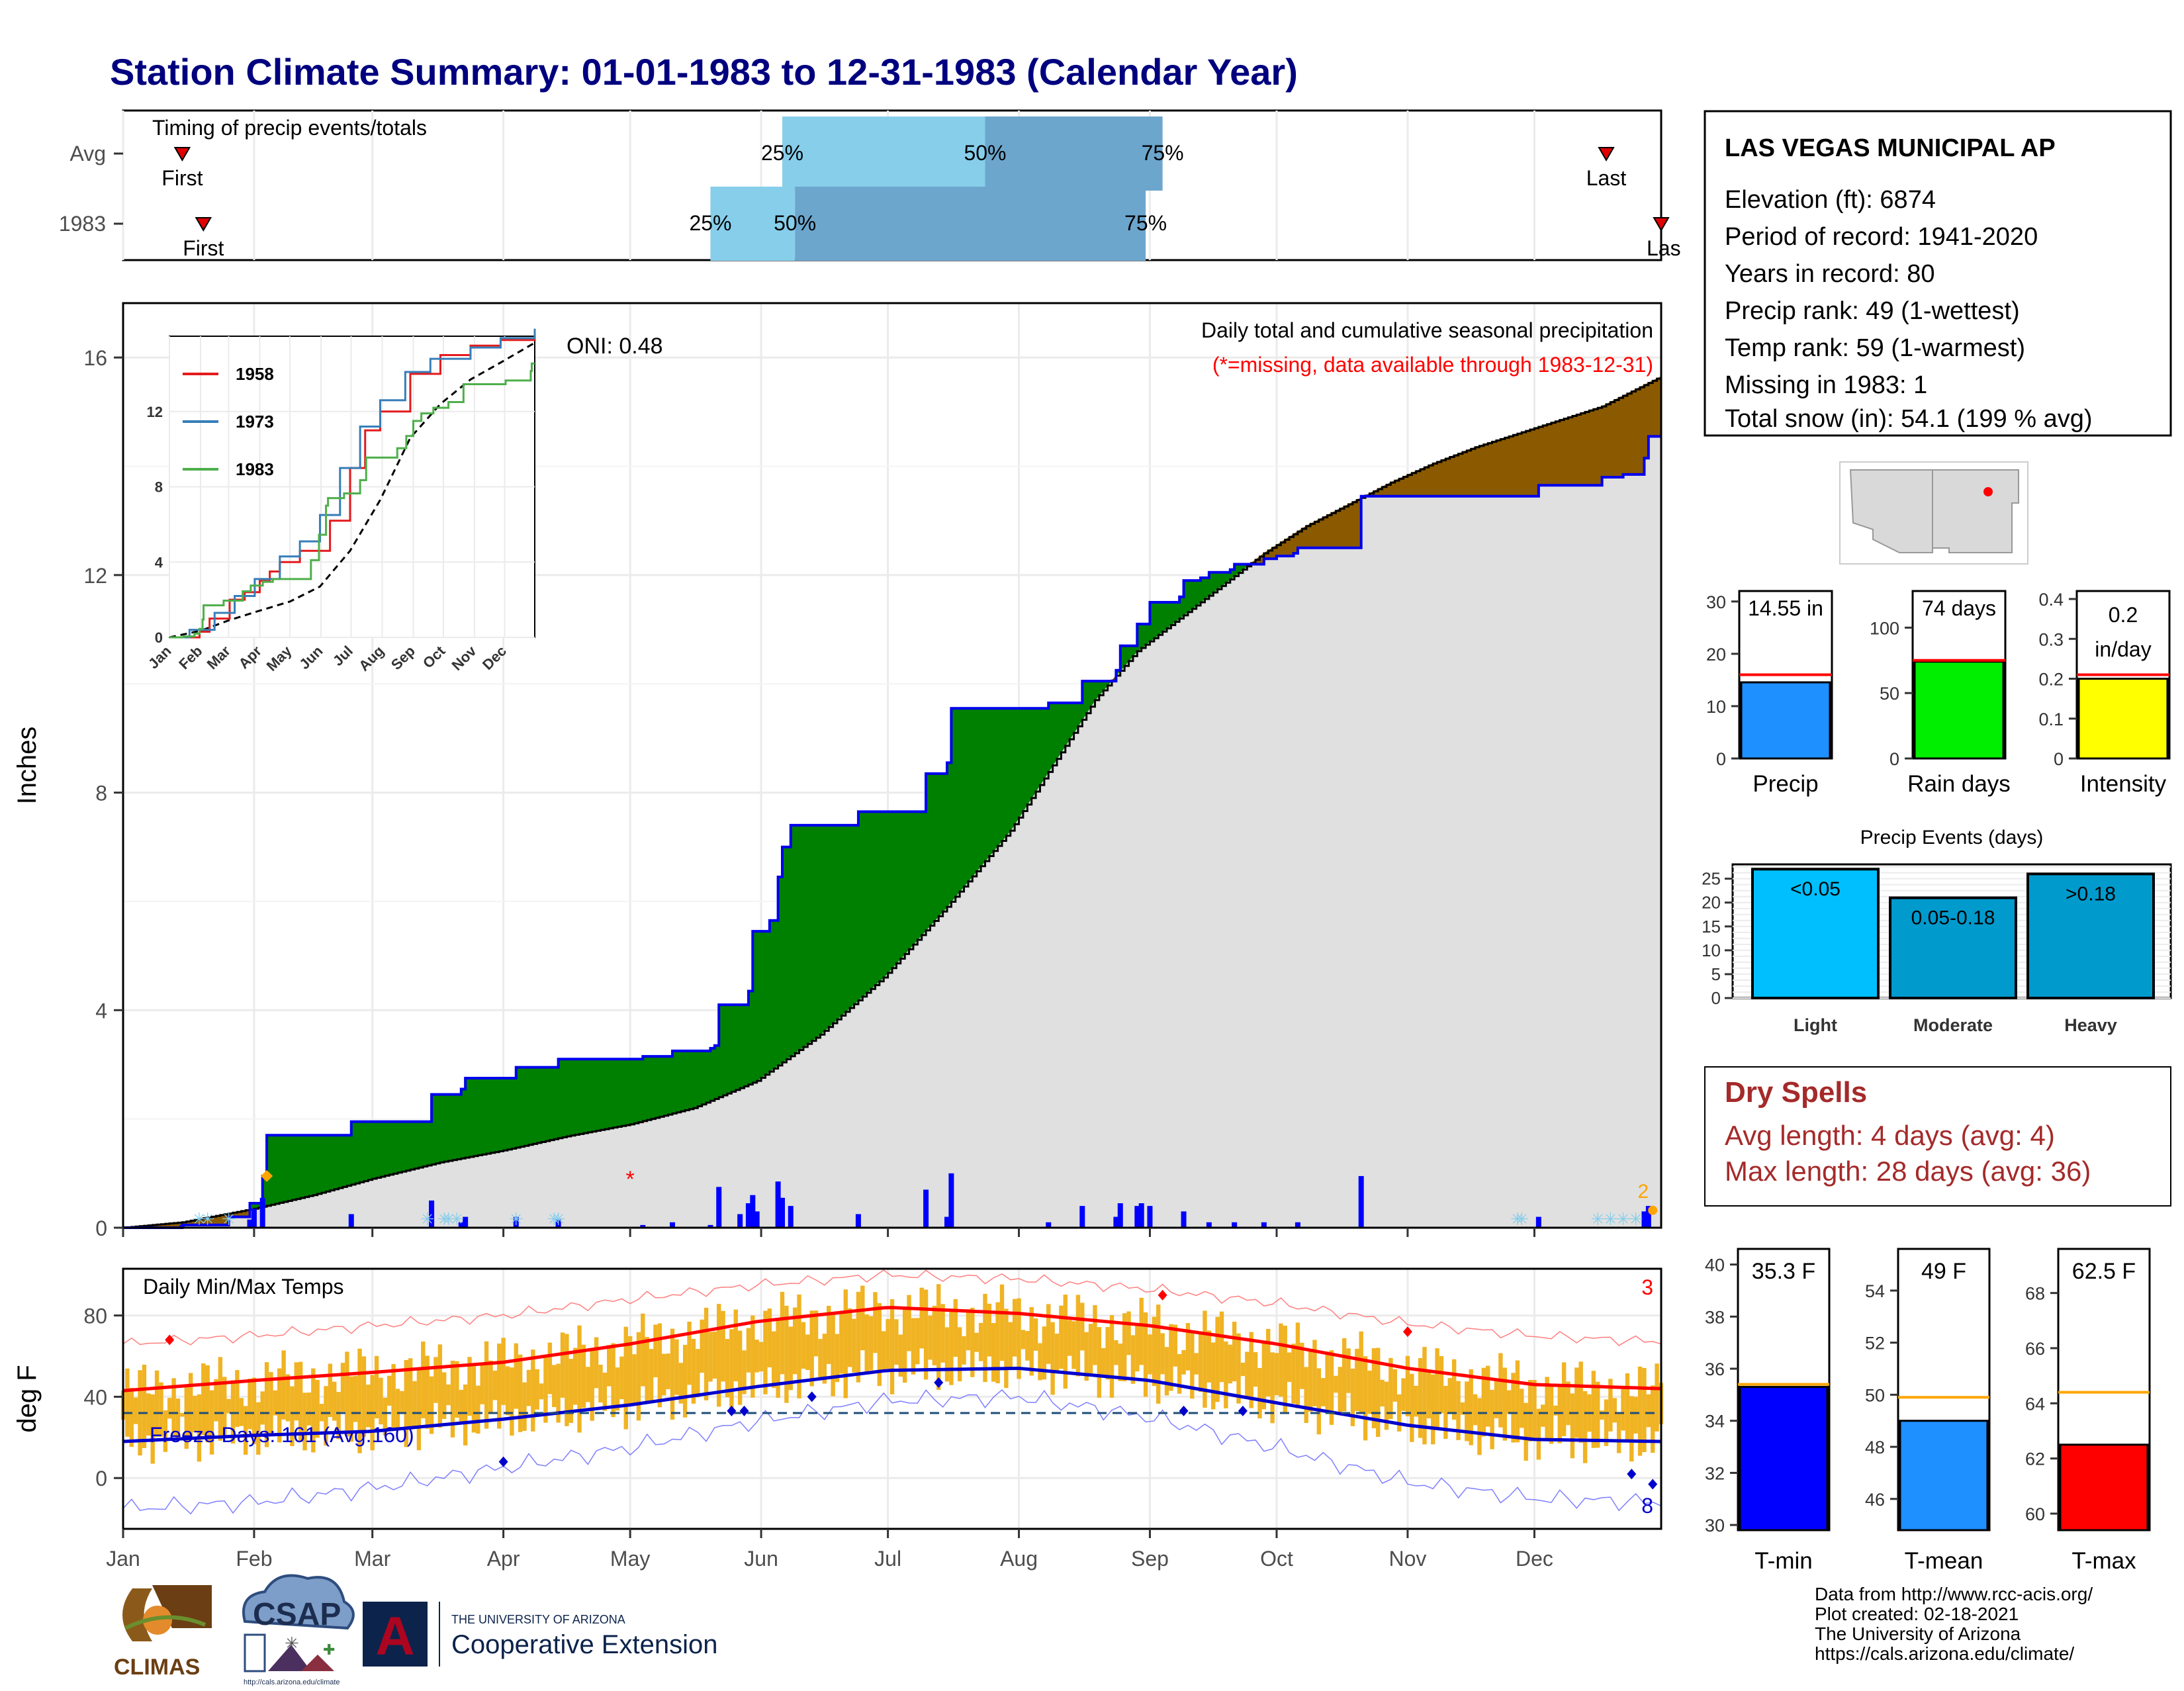 This screenshot has height=1691, width=2184. What do you see at coordinates (710, 223) in the screenshot?
I see `pct-label: 25%` at bounding box center [710, 223].